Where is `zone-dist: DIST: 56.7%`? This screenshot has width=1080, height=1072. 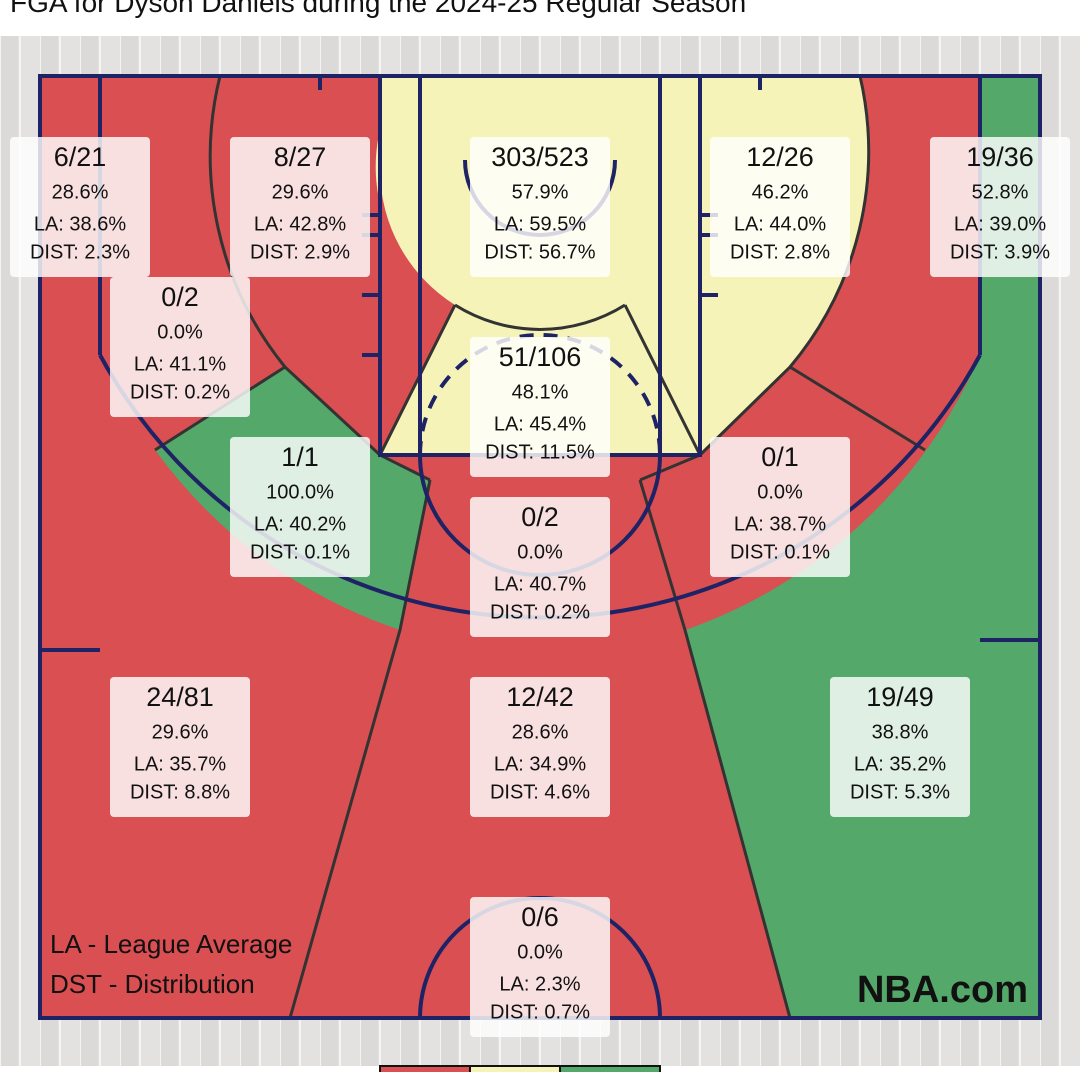
zone-dist: DIST: 56.7% is located at coordinates (539, 252).